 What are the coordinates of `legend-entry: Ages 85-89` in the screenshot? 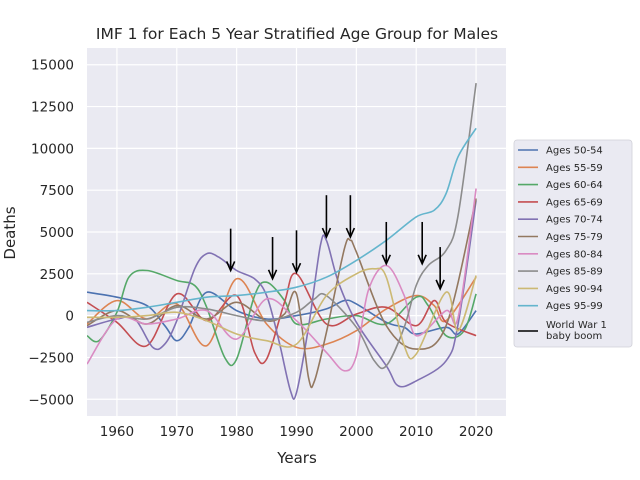 It's located at (560, 272).